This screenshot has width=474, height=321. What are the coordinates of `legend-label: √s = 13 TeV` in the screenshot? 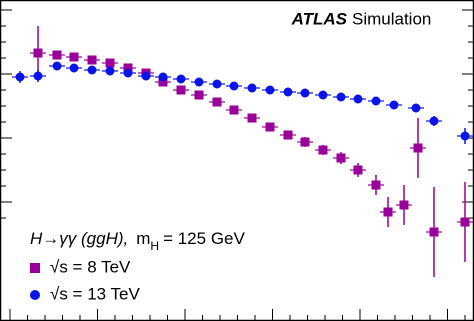 It's located at (95, 293).